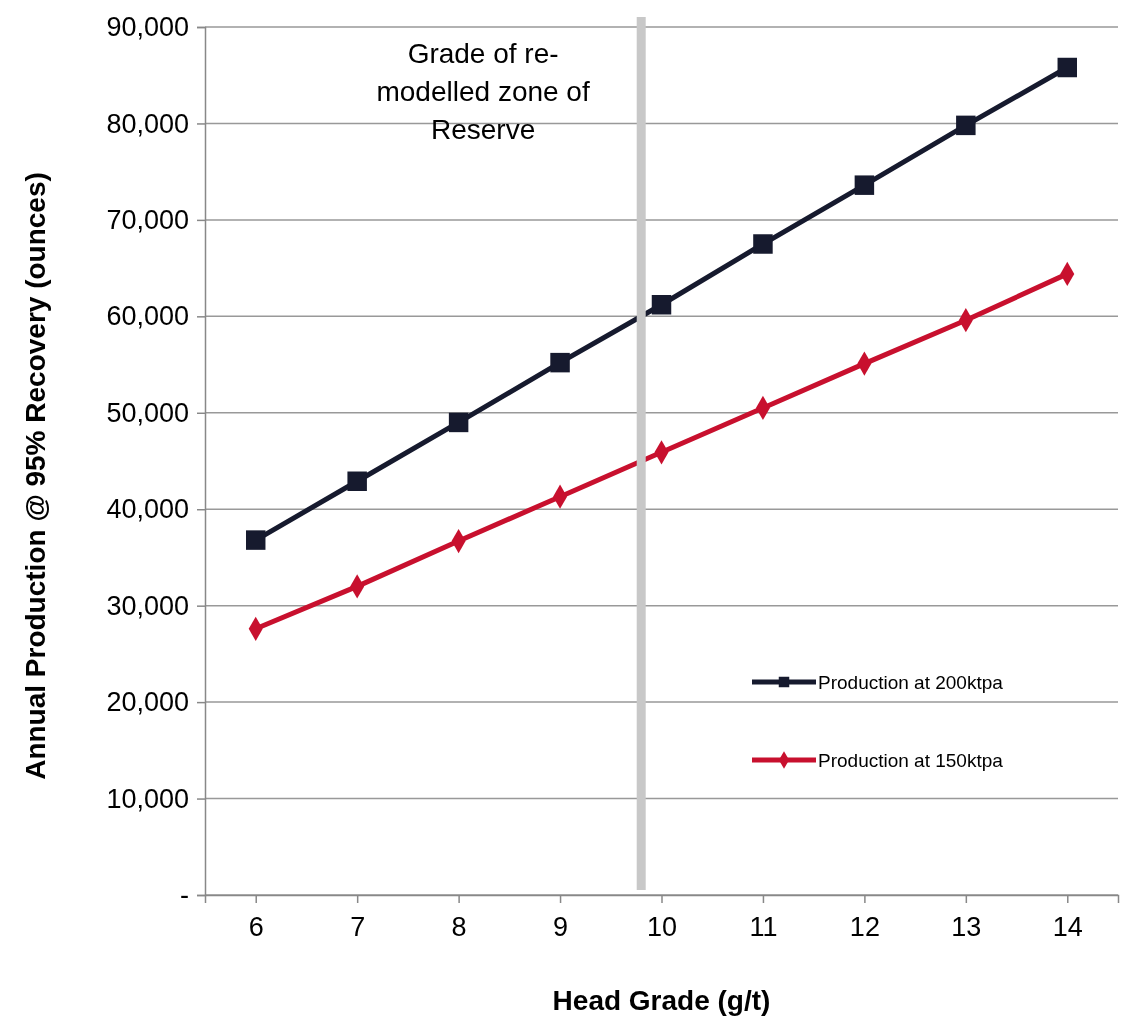 This screenshot has width=1131, height=1025. What do you see at coordinates (147, 220) in the screenshot?
I see `y-tick-label: 70,000` at bounding box center [147, 220].